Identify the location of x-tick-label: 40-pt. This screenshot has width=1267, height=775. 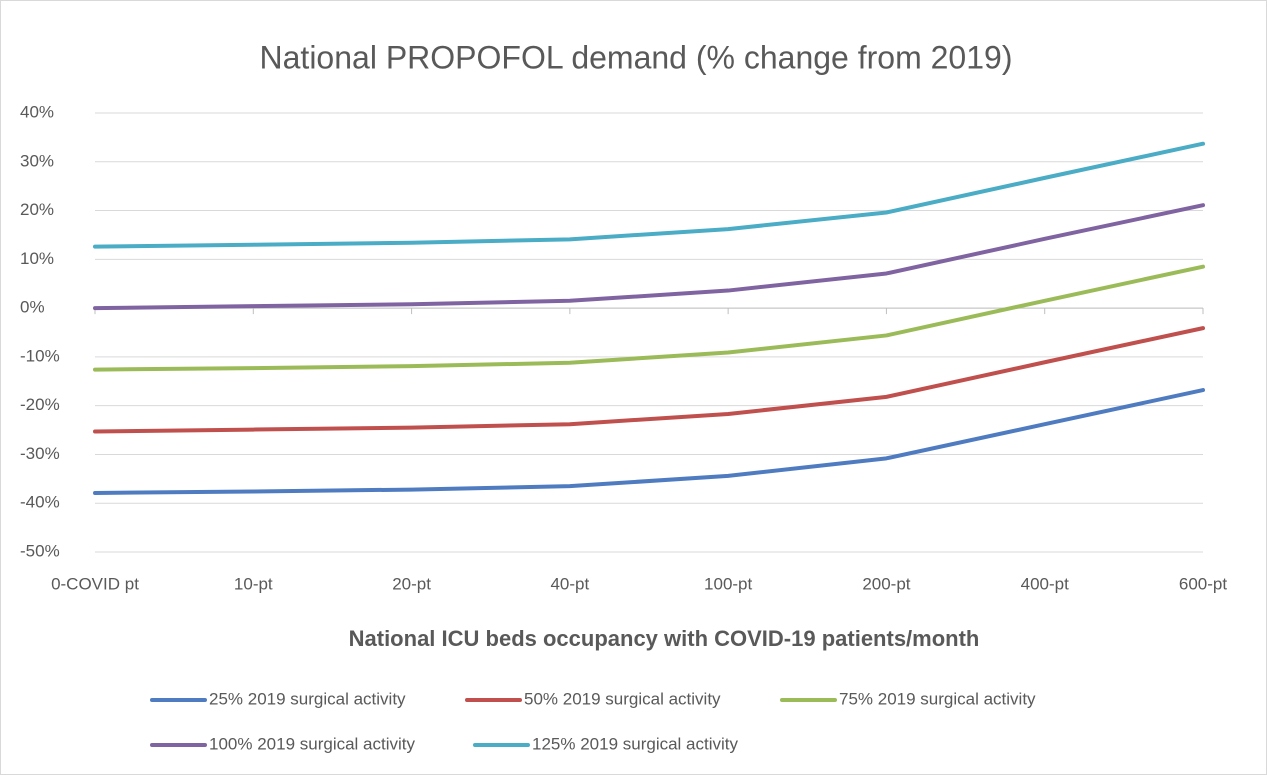
(569, 583).